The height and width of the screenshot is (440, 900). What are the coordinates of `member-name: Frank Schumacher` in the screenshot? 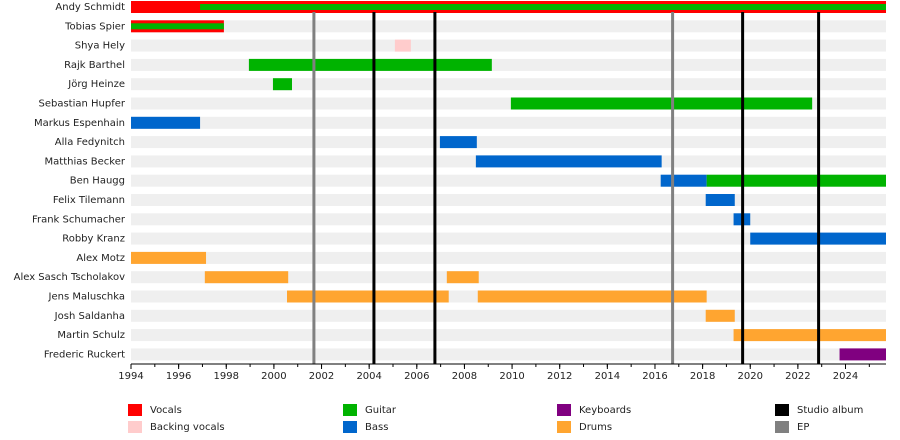 It's located at (79, 219).